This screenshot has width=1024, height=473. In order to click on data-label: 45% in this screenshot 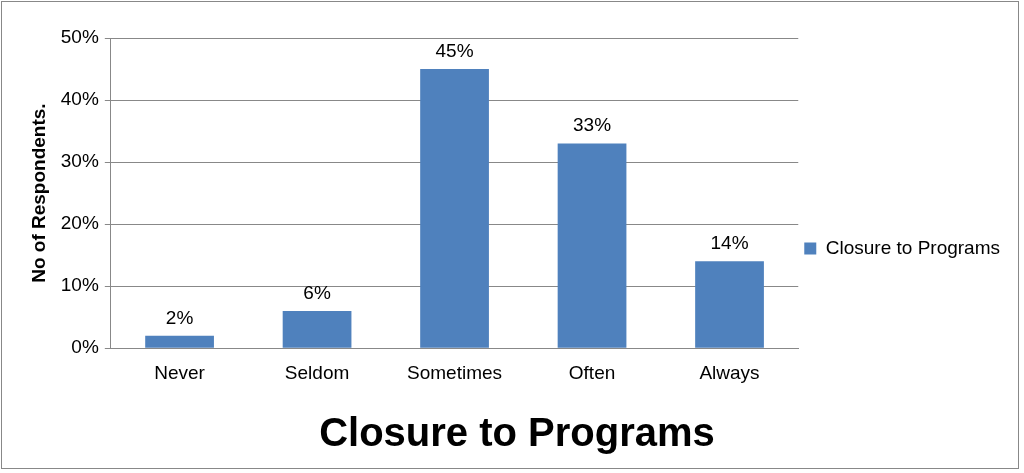, I will do `click(454, 50)`.